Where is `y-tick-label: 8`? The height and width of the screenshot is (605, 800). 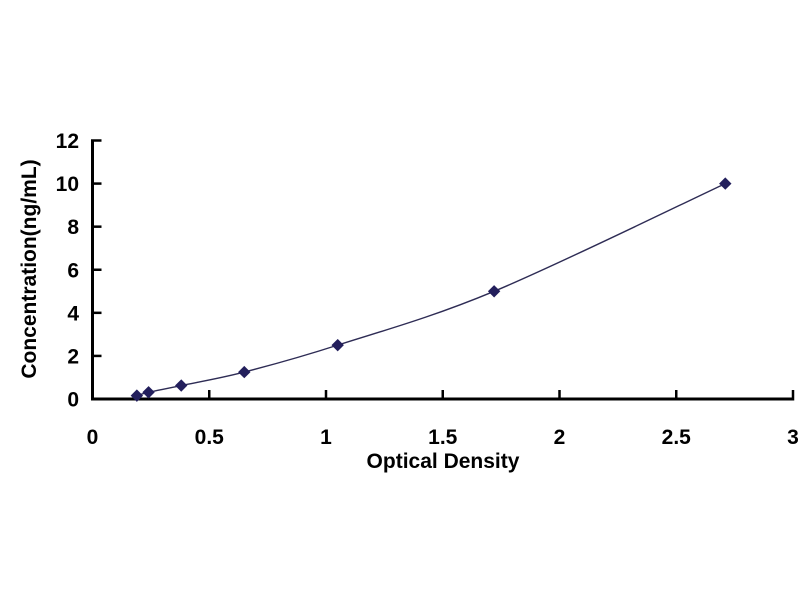 y-tick-label: 8 is located at coordinates (73, 227).